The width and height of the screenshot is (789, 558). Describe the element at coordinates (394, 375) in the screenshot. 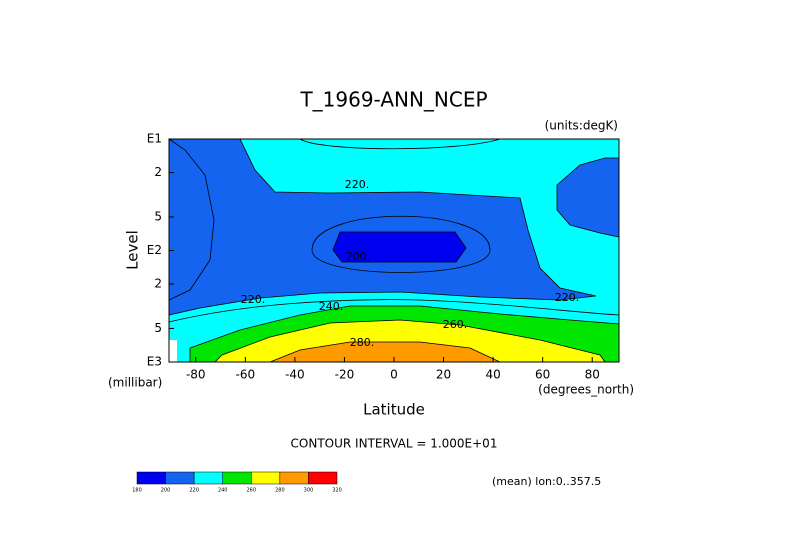

I see `x-tick-label: 0` at that location.